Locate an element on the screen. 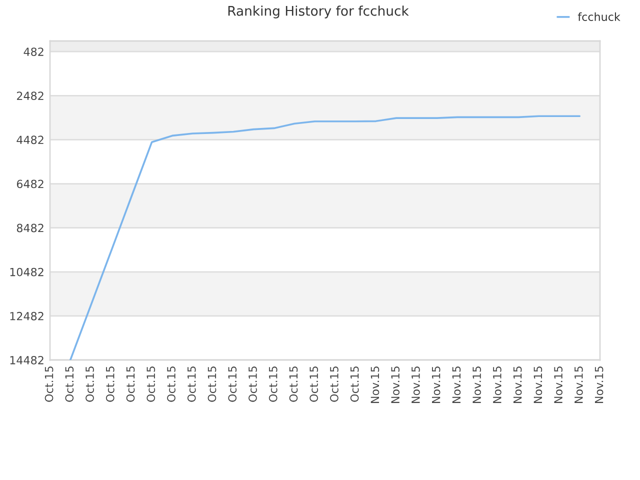 The width and height of the screenshot is (640, 480). y-tick-label: 6482 is located at coordinates (30, 184).